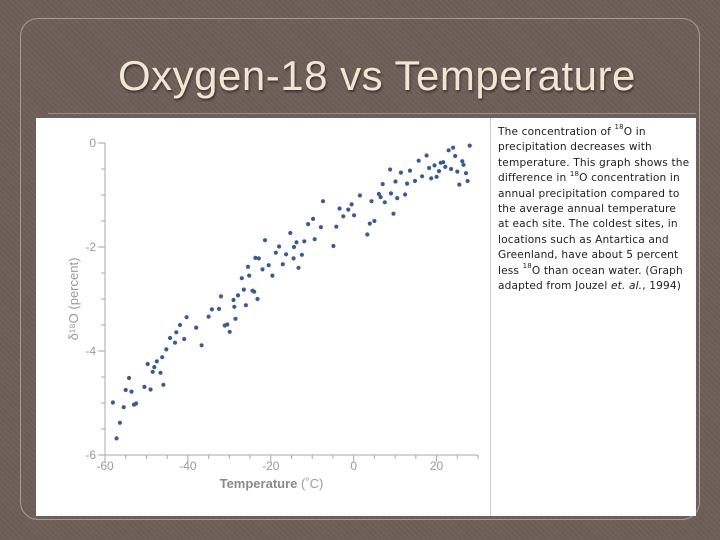 This screenshot has height=540, width=720. I want to click on y-tick-label: -2, so click(90, 247).